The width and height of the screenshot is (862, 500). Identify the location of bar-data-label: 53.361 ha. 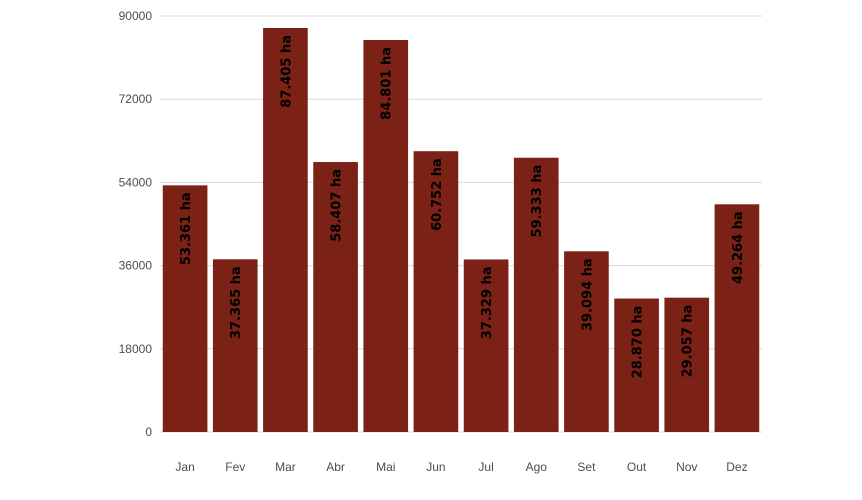
(186, 228).